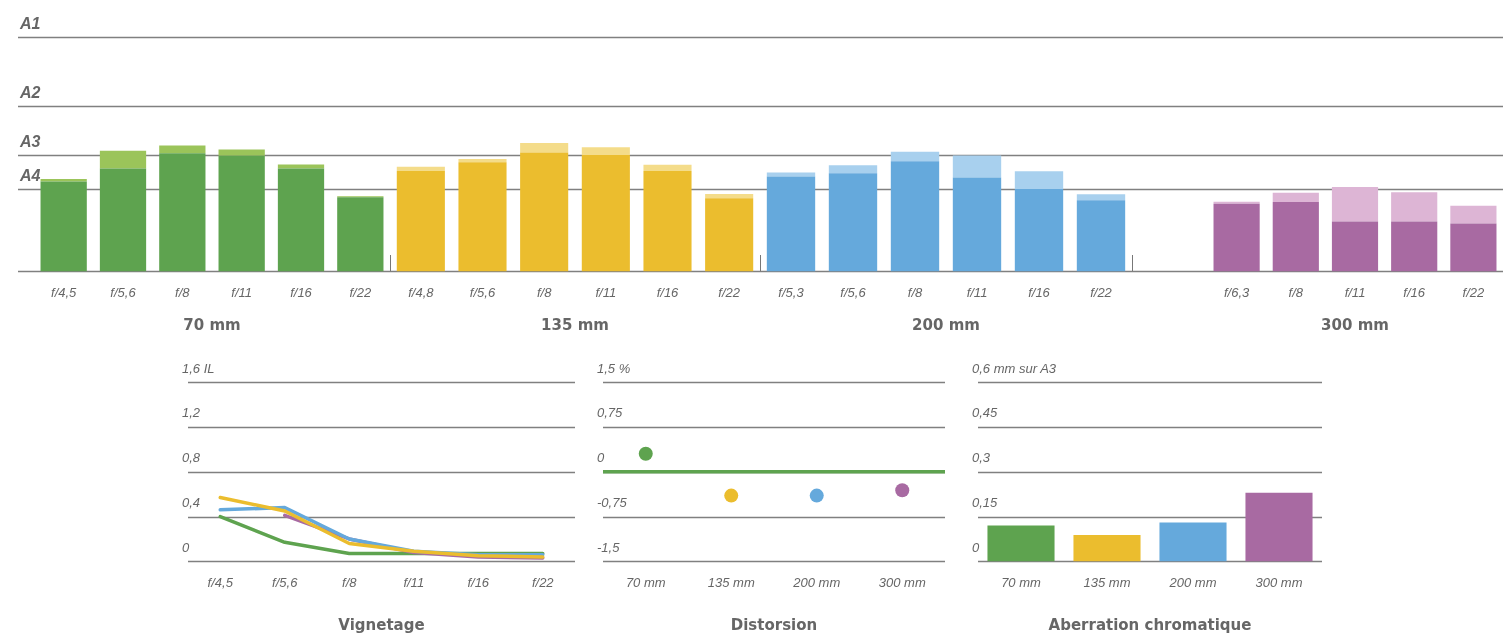 This screenshot has height=639, width=1503. I want to click on y-tick-label: 0,8, so click(191, 458).